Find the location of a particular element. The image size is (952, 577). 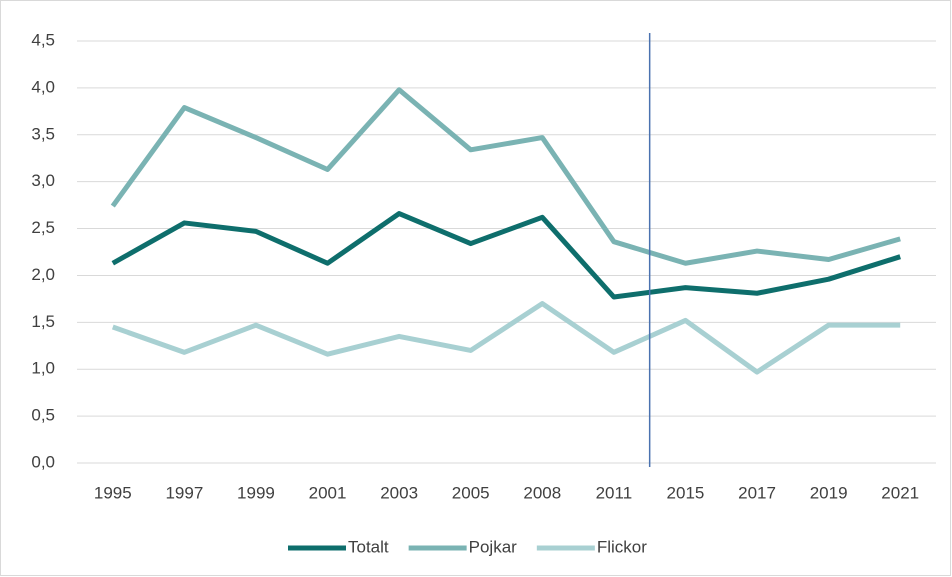

y-tick-label: 0,0 is located at coordinates (43, 461).